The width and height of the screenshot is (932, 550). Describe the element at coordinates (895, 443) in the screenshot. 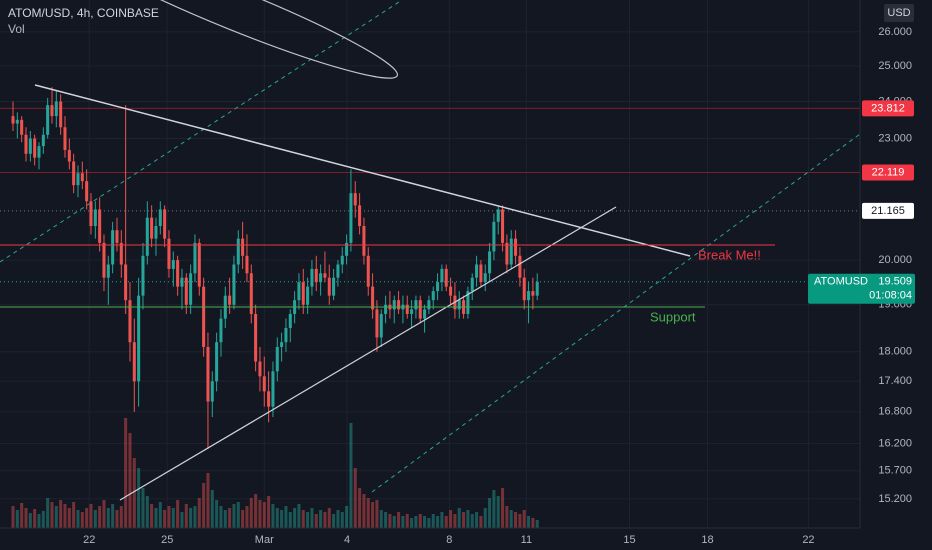

I see `y-tick-label: 16.200` at that location.